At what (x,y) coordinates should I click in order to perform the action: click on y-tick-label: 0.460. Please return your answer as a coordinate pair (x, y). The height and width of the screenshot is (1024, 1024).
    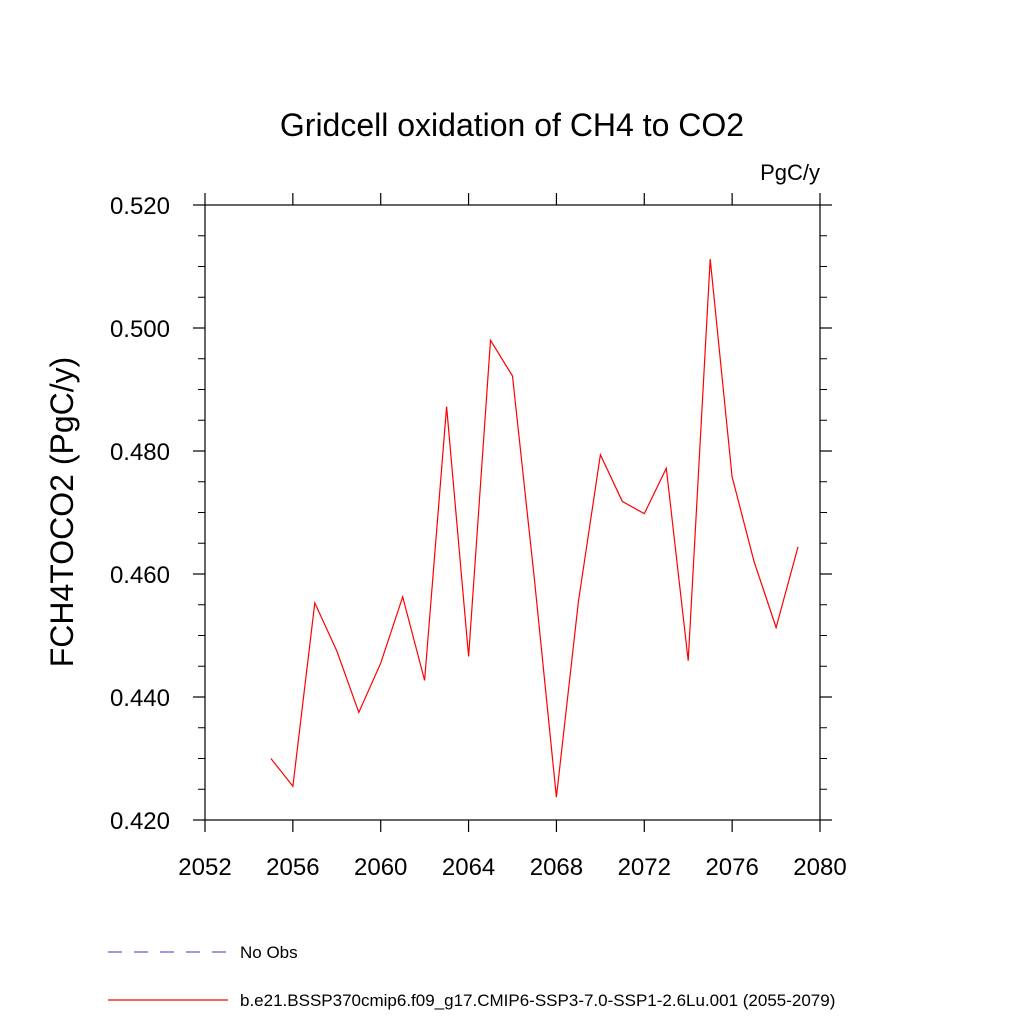
    Looking at the image, I should click on (140, 575).